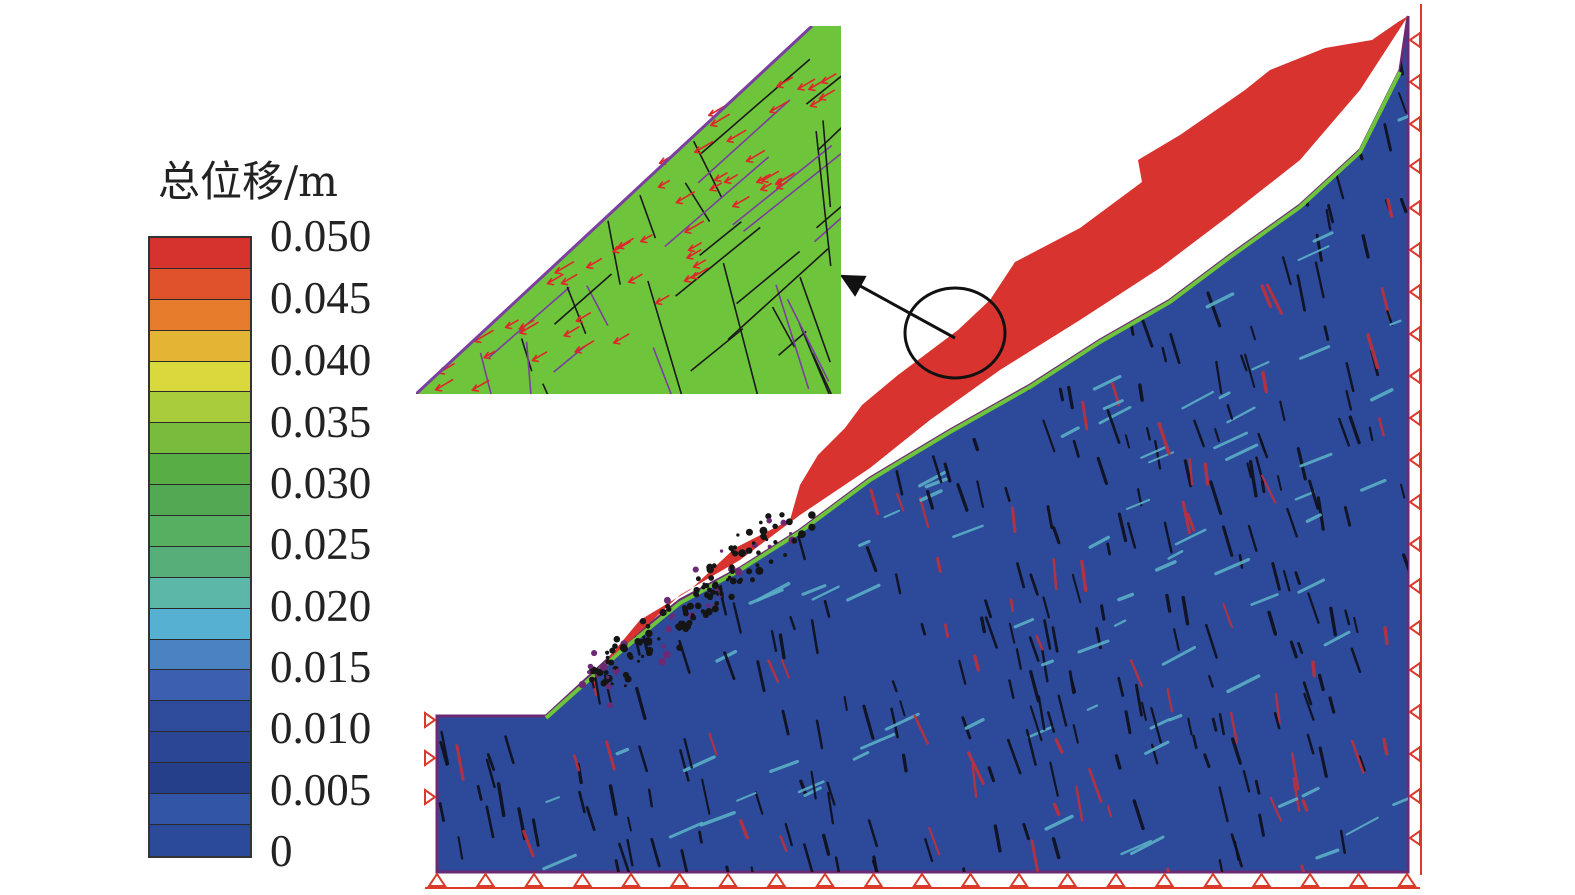 This screenshot has width=1575, height=895. I want to click on bottom-supports, so click(922, 880).